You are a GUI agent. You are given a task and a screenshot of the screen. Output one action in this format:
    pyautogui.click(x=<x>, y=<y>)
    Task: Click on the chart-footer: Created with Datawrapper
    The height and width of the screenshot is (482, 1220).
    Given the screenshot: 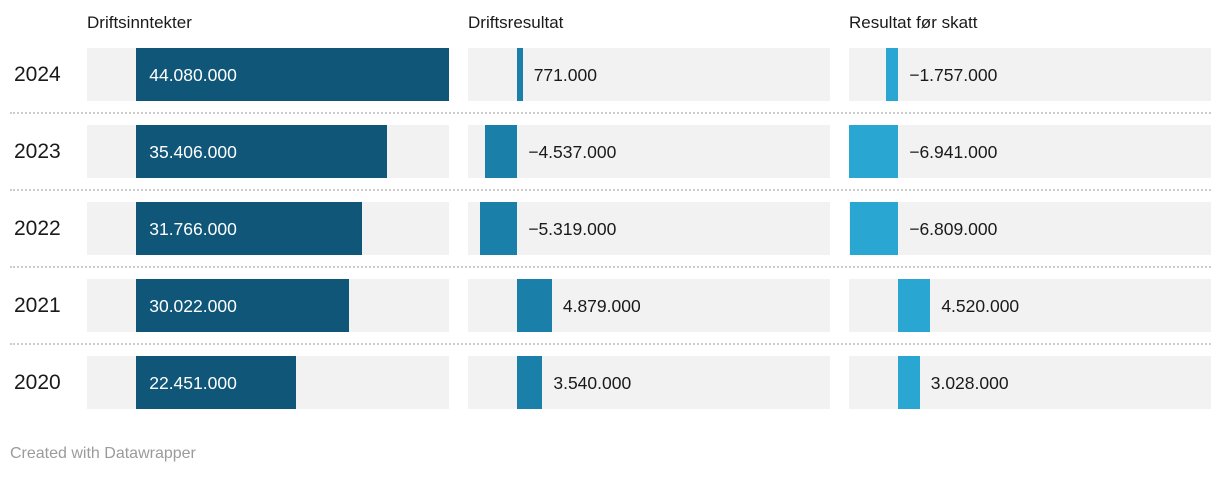 What is the action you would take?
    pyautogui.click(x=610, y=454)
    